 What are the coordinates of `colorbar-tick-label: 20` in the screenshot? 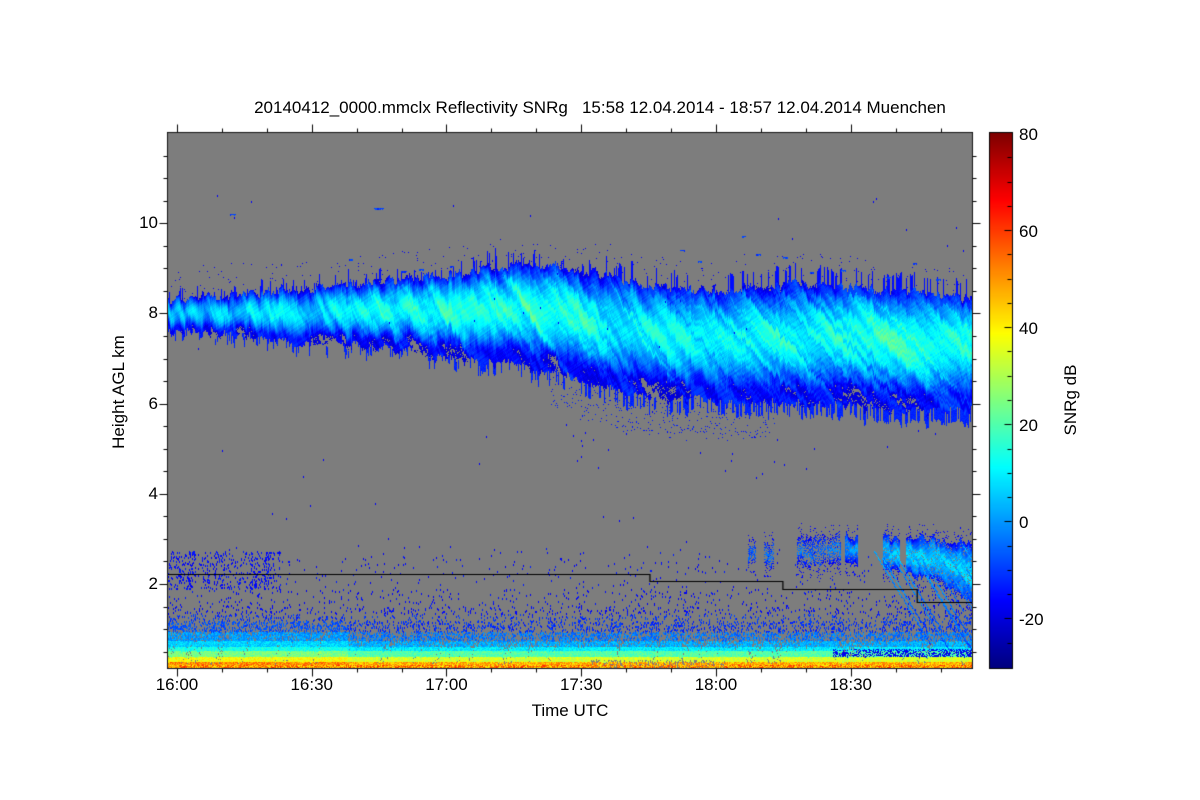 It's located at (1028, 425).